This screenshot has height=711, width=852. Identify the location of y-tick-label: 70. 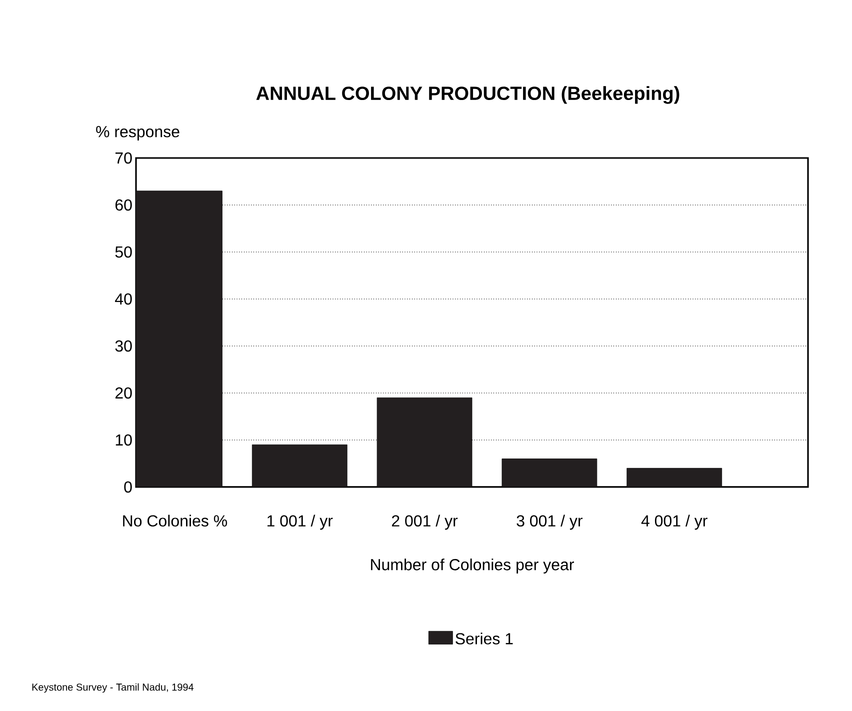
(123, 158).